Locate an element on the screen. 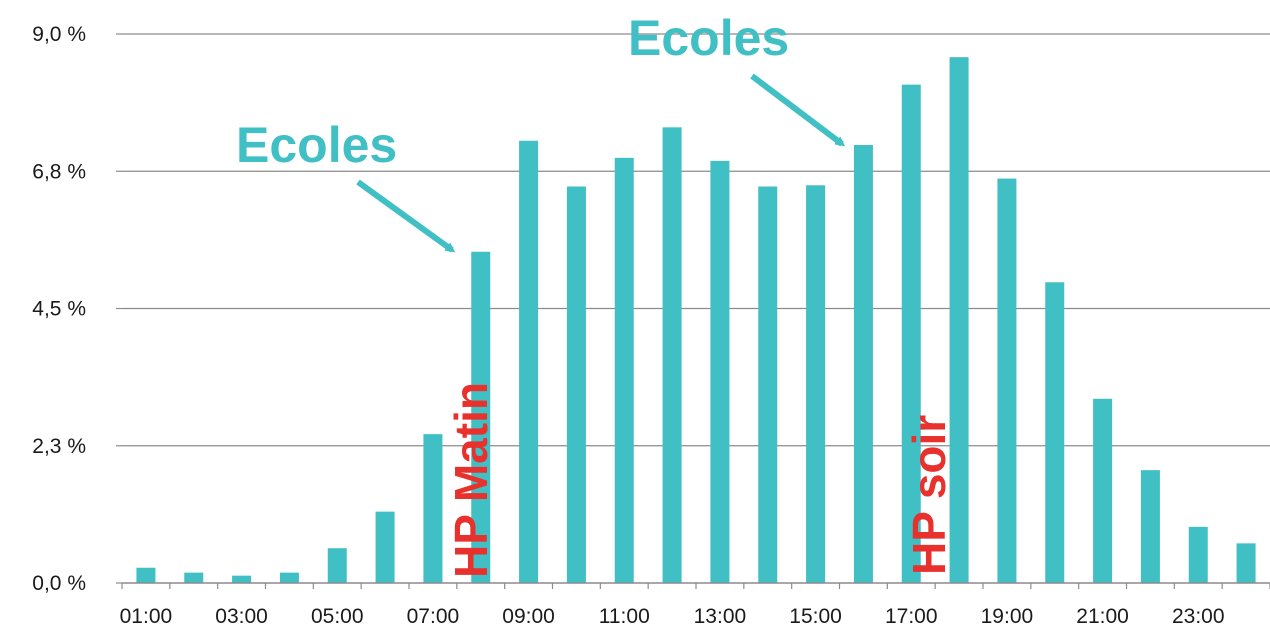  annotation-arrow-morning is located at coordinates (405, 216).